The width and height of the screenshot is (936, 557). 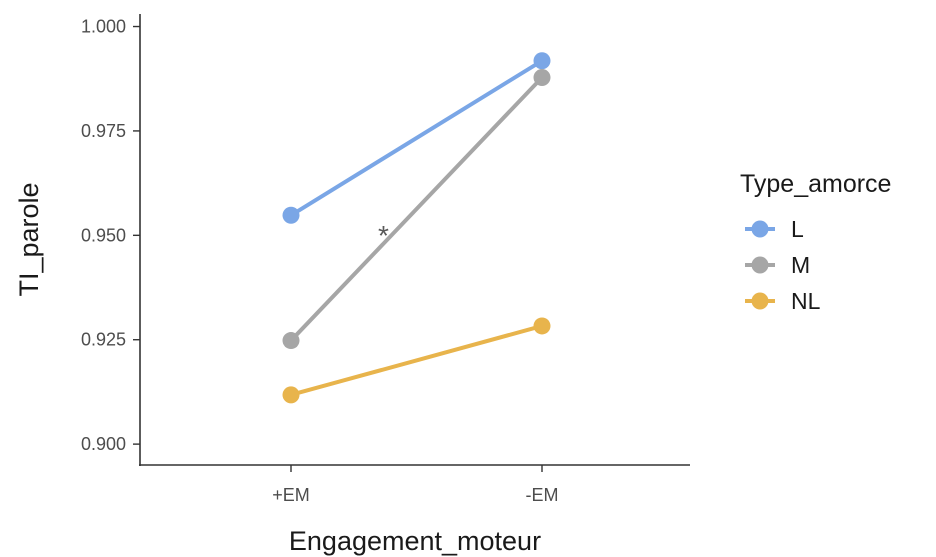 What do you see at coordinates (797, 229) in the screenshot?
I see `legend-label: L` at bounding box center [797, 229].